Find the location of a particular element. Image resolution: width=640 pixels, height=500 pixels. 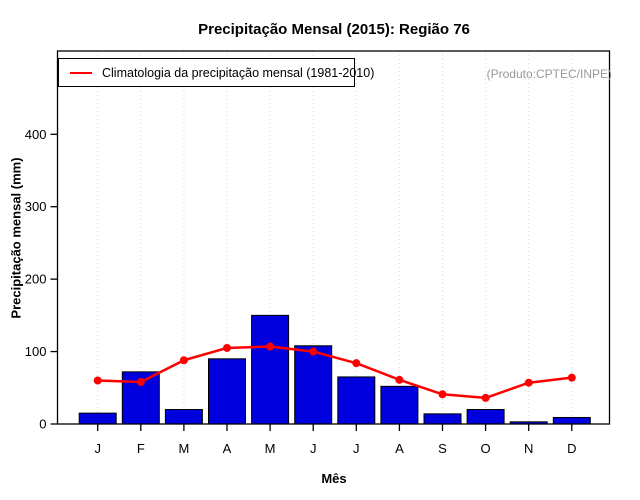

x-axis-tick-label: D is located at coordinates (571, 448).